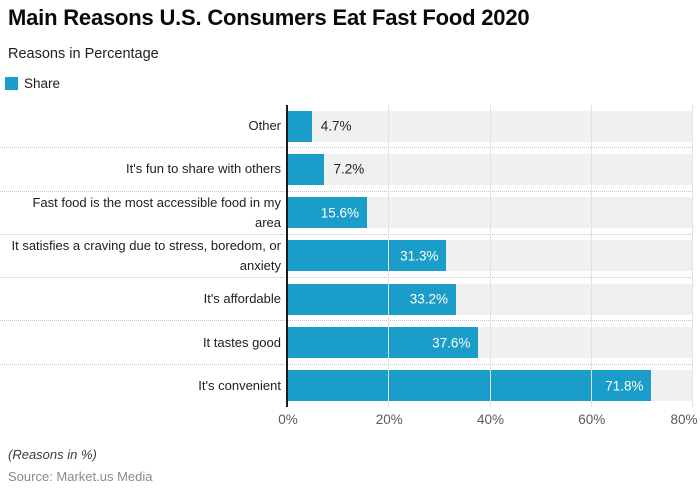 The image size is (700, 492). Describe the element at coordinates (684, 419) in the screenshot. I see `x-tick-label: 80%` at that location.